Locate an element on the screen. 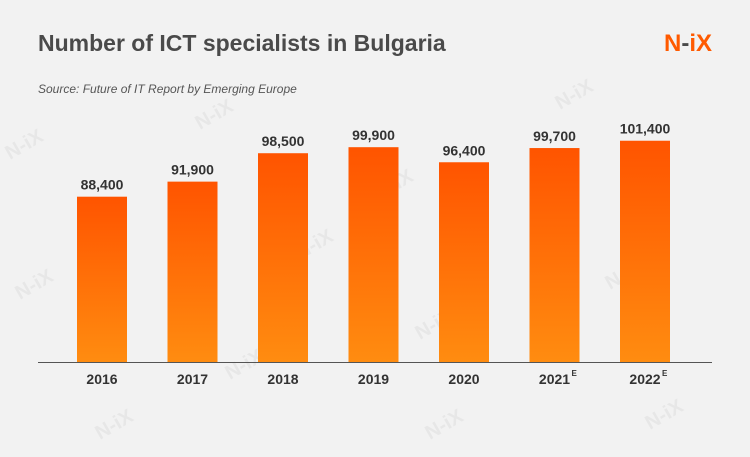 This screenshot has height=457, width=750. logo-letter-i: i is located at coordinates (692, 43).